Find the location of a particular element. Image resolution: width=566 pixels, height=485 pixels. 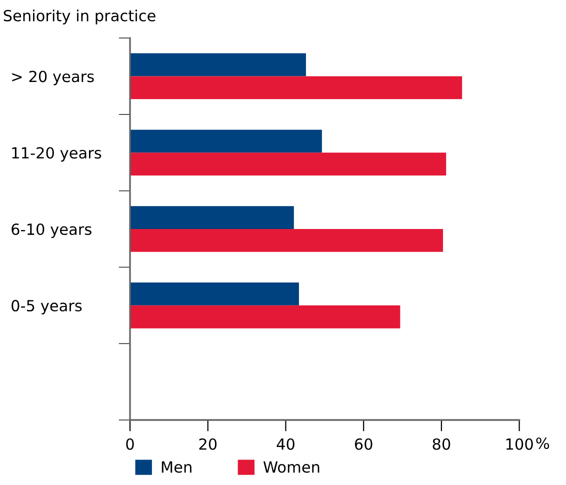

x-tick-label: 100 is located at coordinates (519, 444).